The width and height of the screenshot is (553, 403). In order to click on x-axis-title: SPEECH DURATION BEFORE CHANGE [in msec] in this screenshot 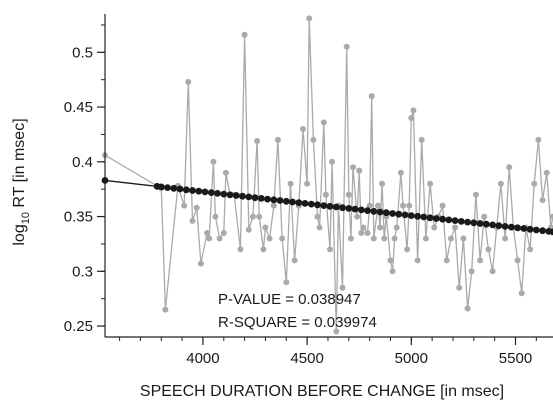, I will do `click(322, 391)`.